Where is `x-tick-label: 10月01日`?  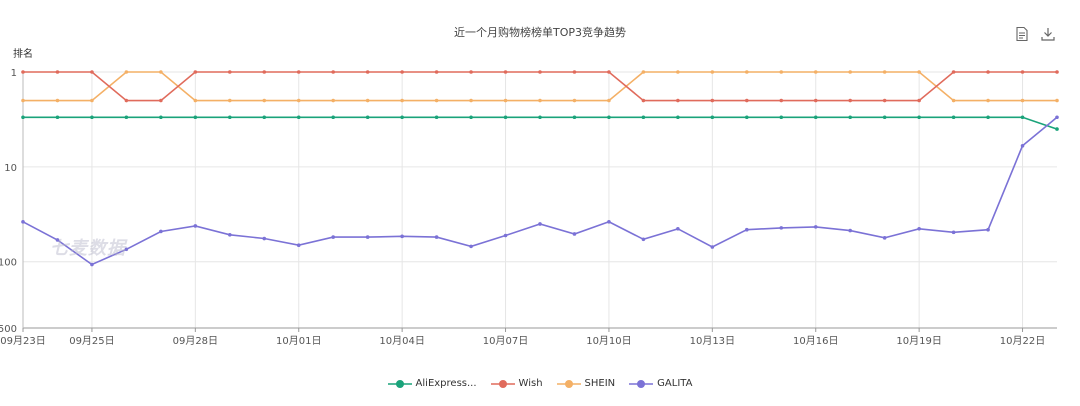 x-tick-label: 10月01日 is located at coordinates (298, 341).